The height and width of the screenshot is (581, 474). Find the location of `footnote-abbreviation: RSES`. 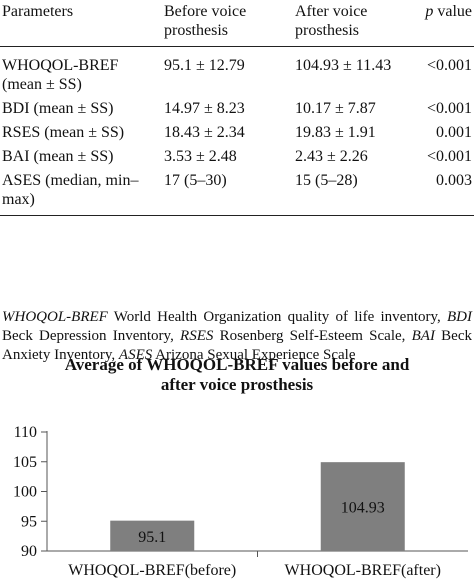

footnote-abbreviation: RSES is located at coordinates (197, 336).